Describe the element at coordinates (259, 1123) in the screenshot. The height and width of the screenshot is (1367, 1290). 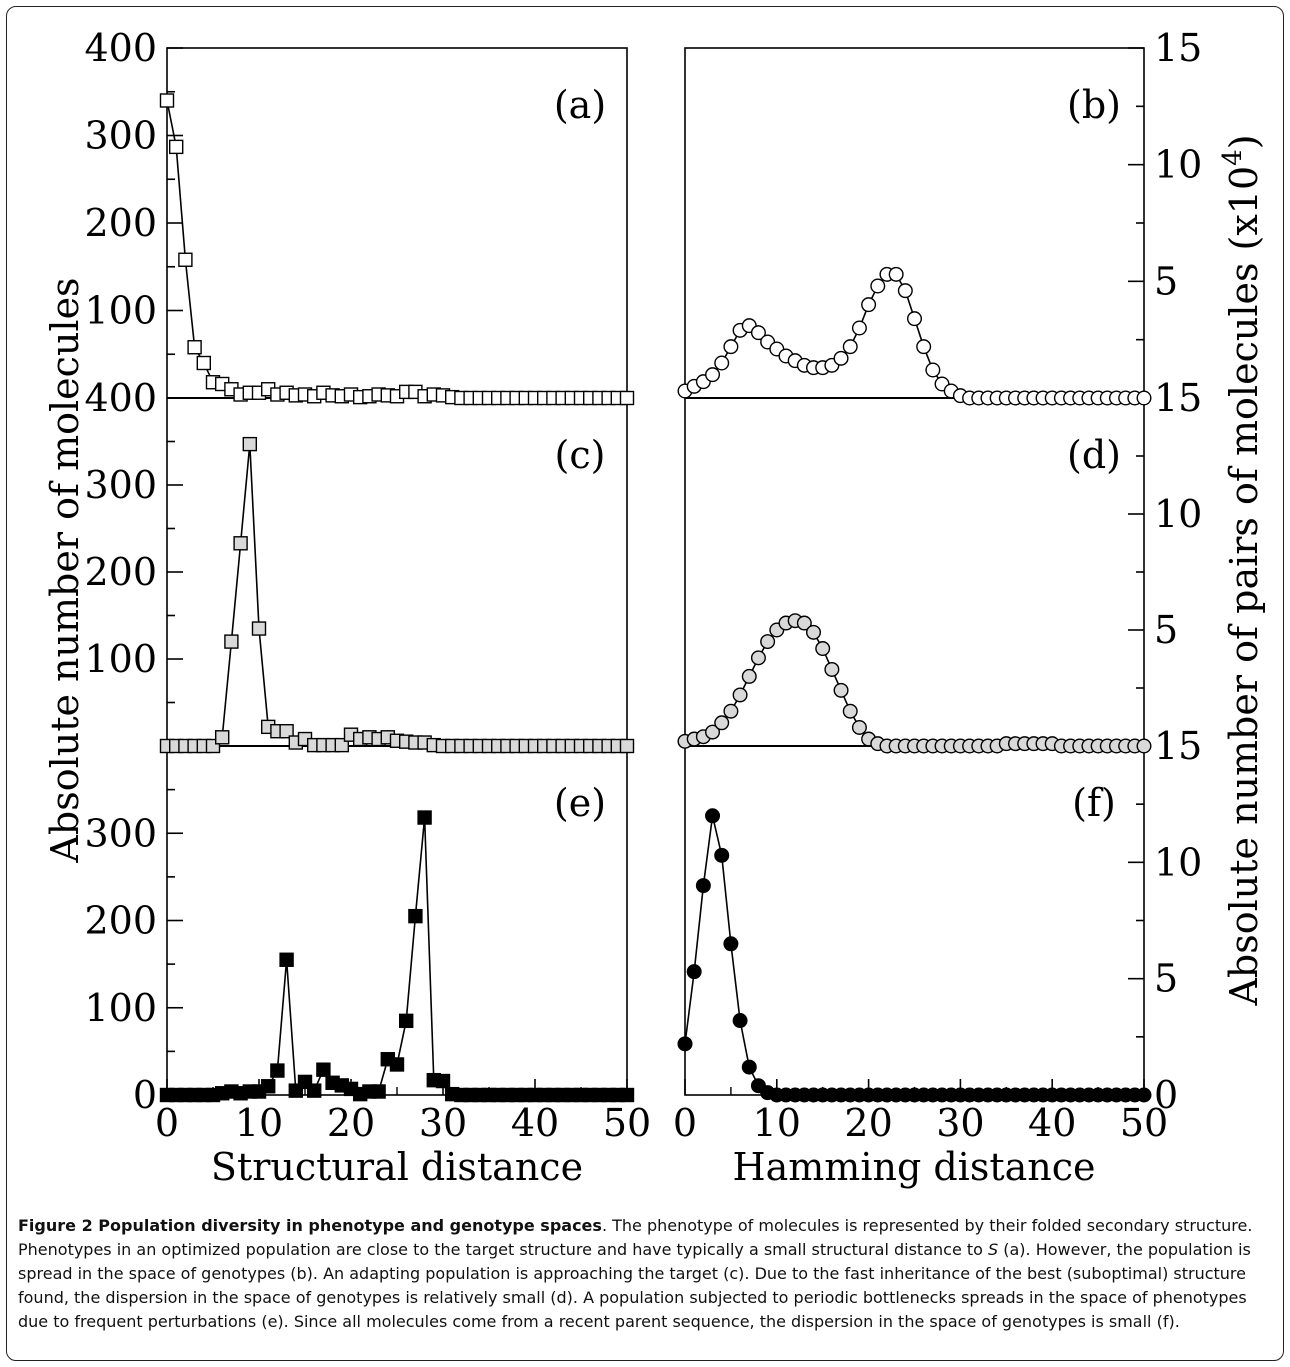
I see `left-x-tick-label: 10` at that location.